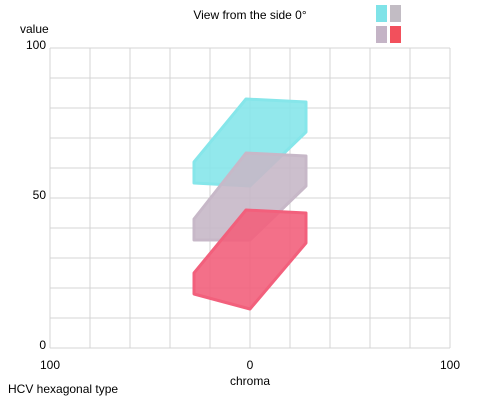 This screenshot has width=500, height=400. Describe the element at coordinates (36, 45) in the screenshot. I see `y-tick-label: 100` at that location.